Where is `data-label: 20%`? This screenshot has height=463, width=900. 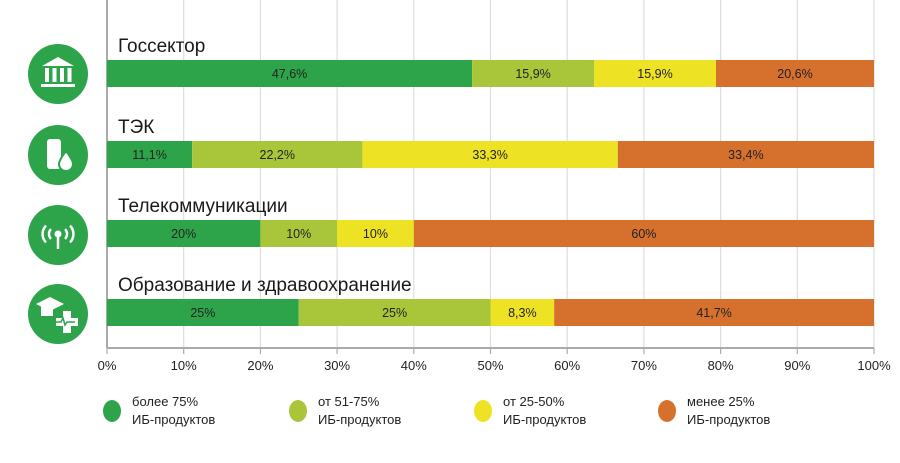 data-label: 20% is located at coordinates (183, 234).